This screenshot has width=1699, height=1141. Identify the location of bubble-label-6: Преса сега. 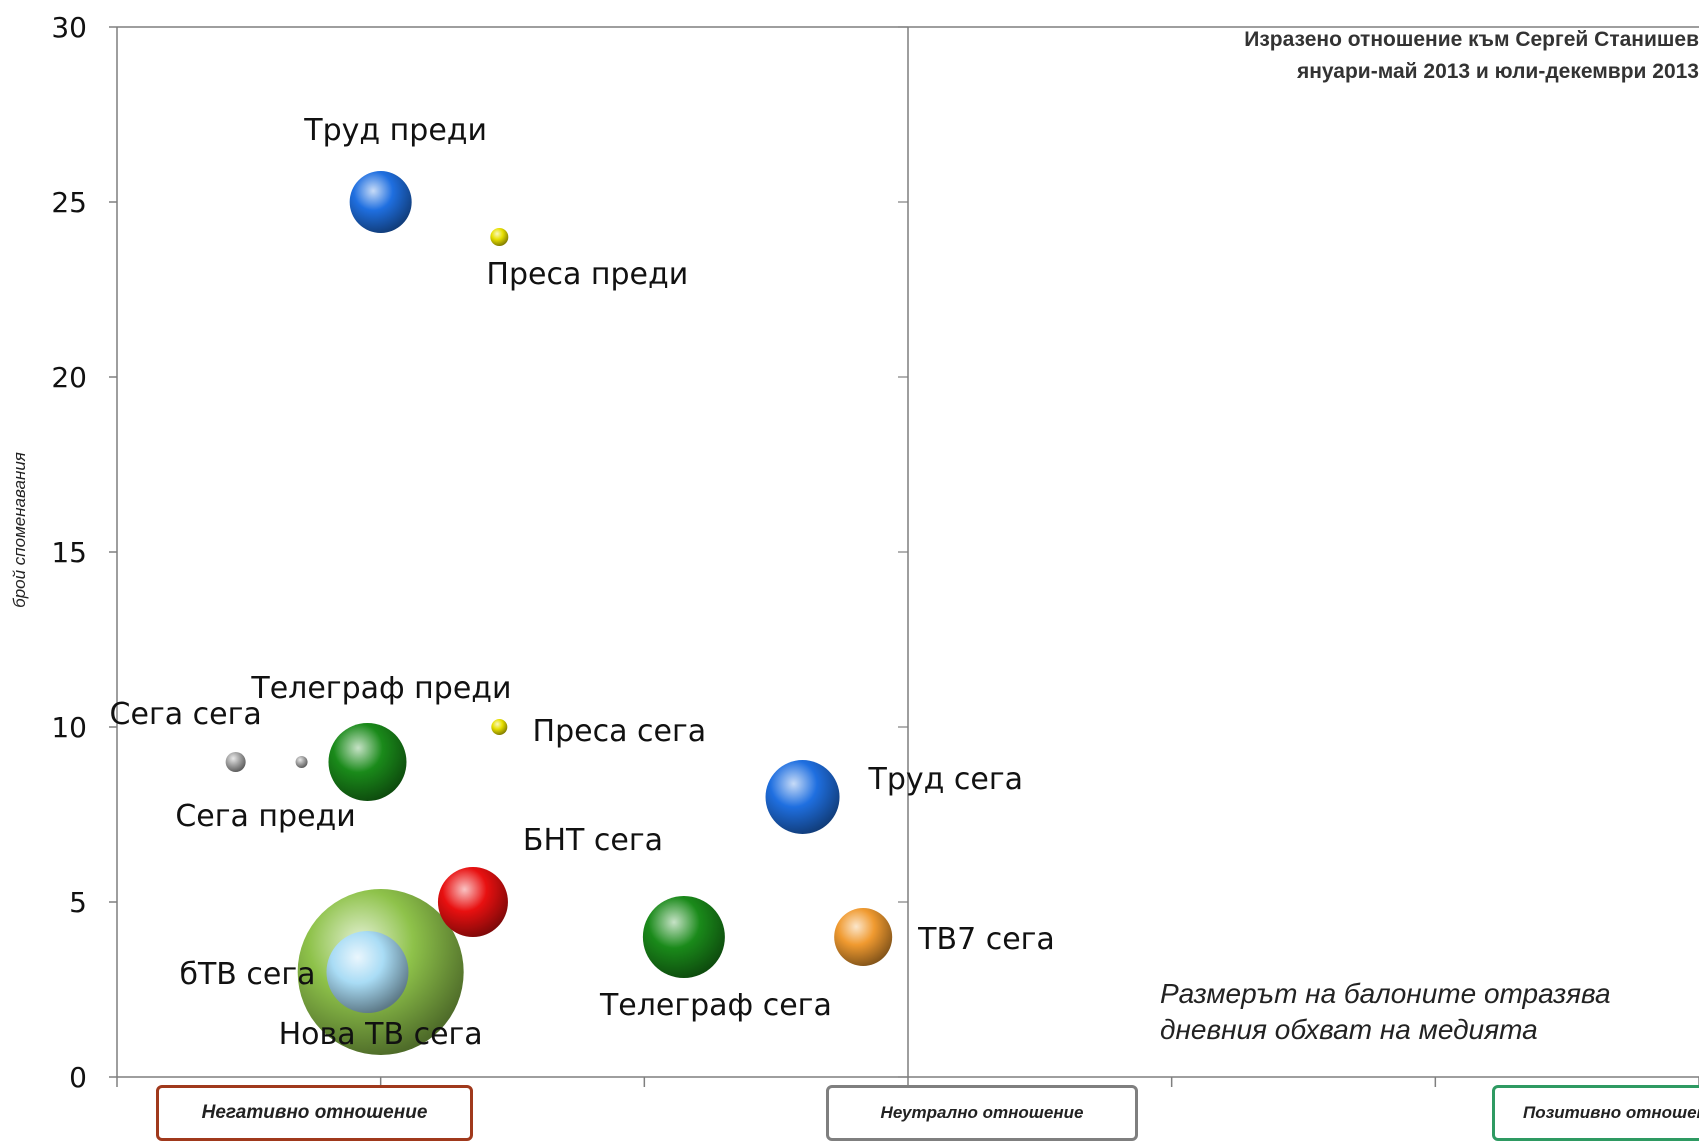
(620, 731).